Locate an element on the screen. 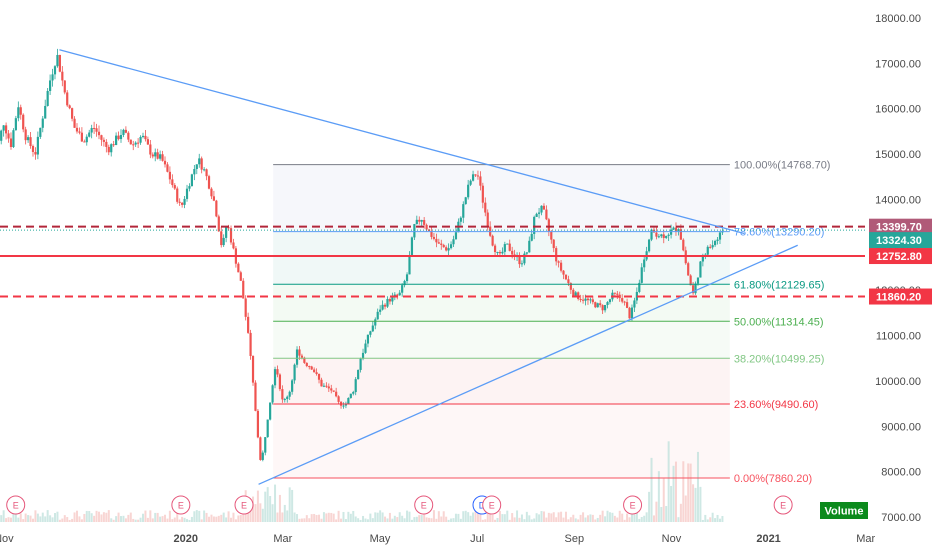 The image size is (932, 550). y-tick-label: 16000.00 is located at coordinates (898, 110).